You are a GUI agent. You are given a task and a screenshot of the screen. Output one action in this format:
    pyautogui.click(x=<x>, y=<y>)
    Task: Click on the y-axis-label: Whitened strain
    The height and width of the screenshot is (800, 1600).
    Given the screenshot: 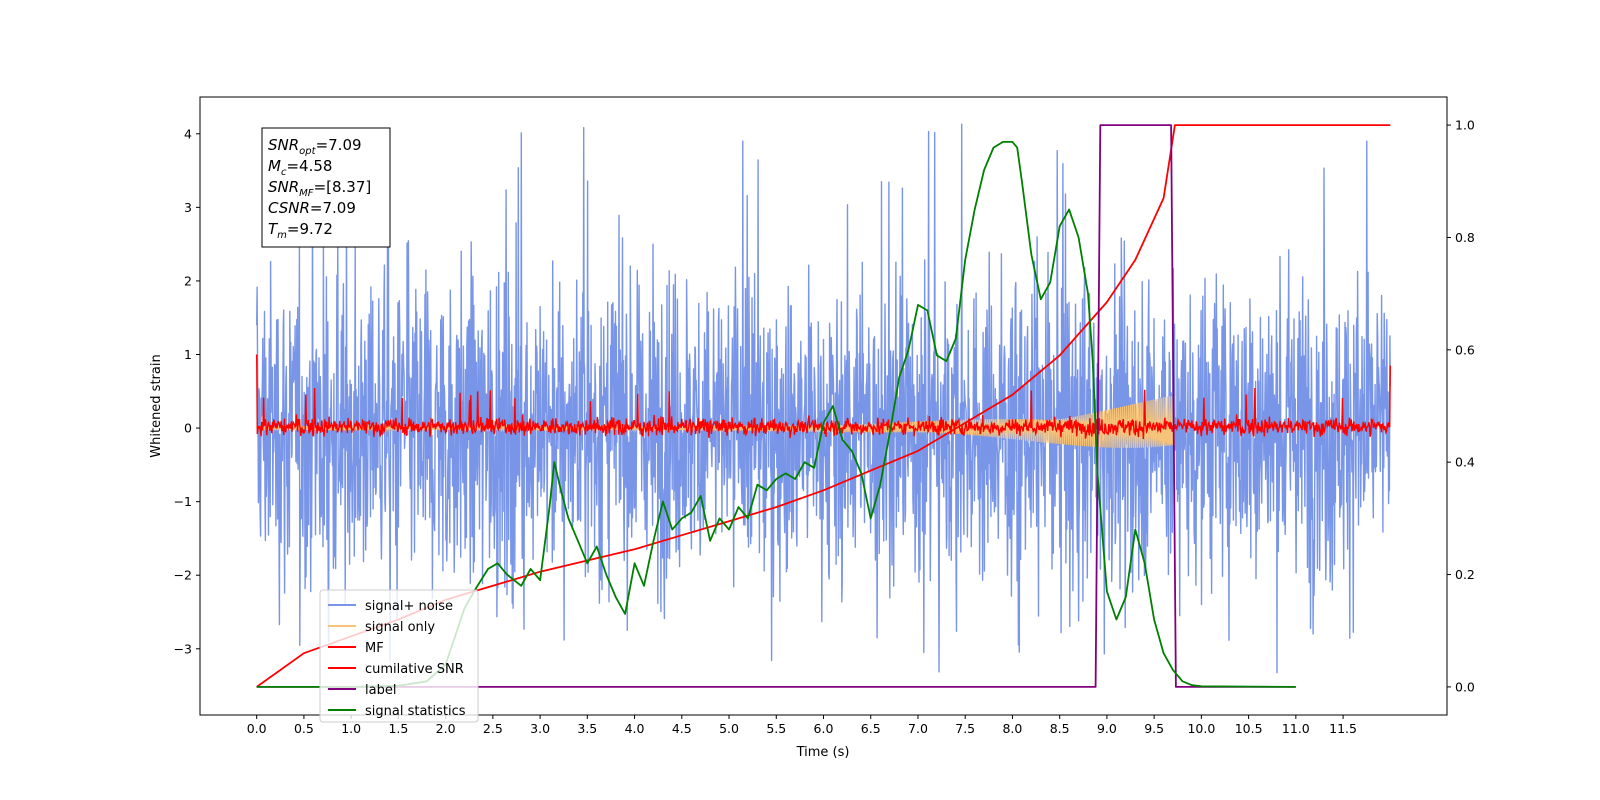 What is the action you would take?
    pyautogui.click(x=156, y=405)
    